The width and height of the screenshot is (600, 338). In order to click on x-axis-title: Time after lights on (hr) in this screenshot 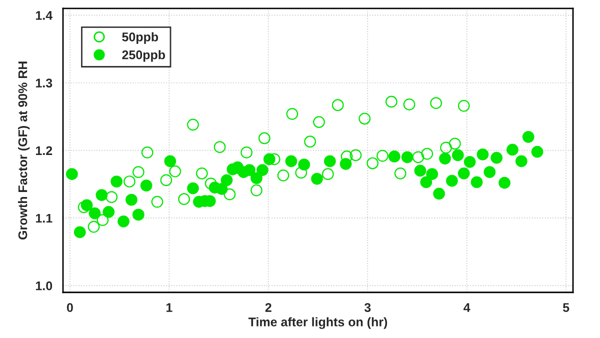, I will do `click(318, 323)`.